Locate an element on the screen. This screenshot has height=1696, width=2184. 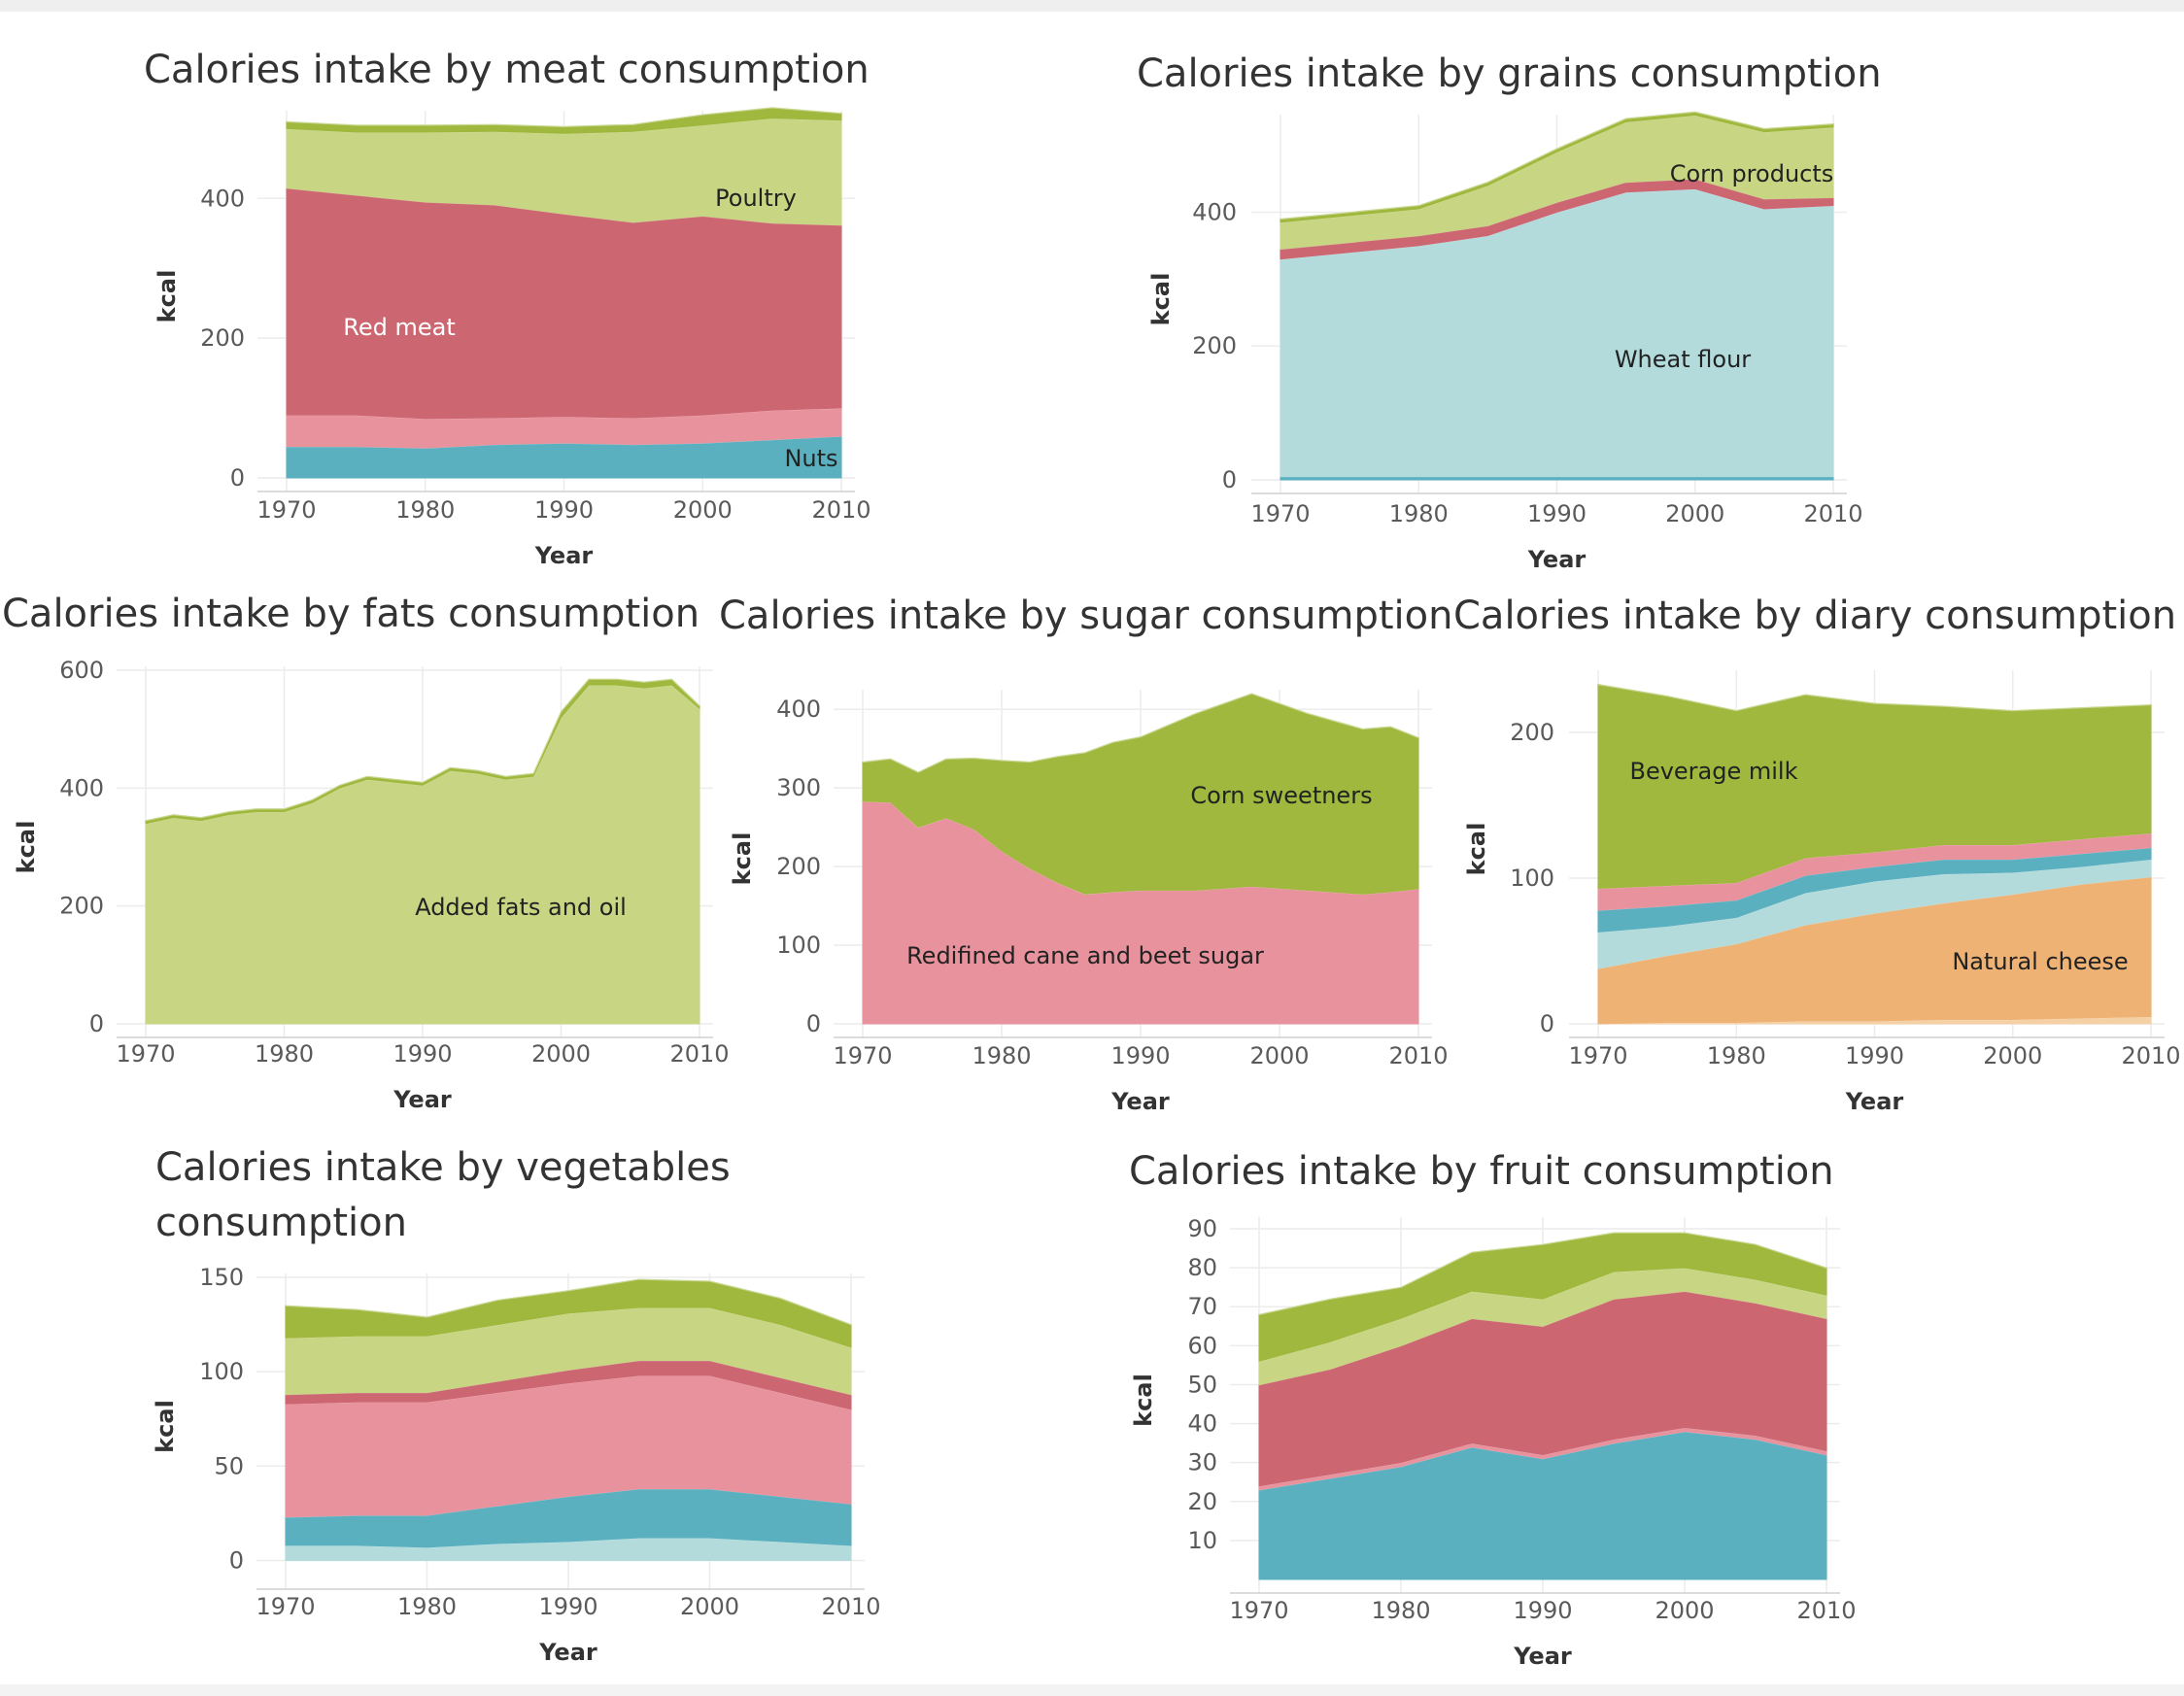
sugar-x-tick-1970: 1970 is located at coordinates (862, 1056).